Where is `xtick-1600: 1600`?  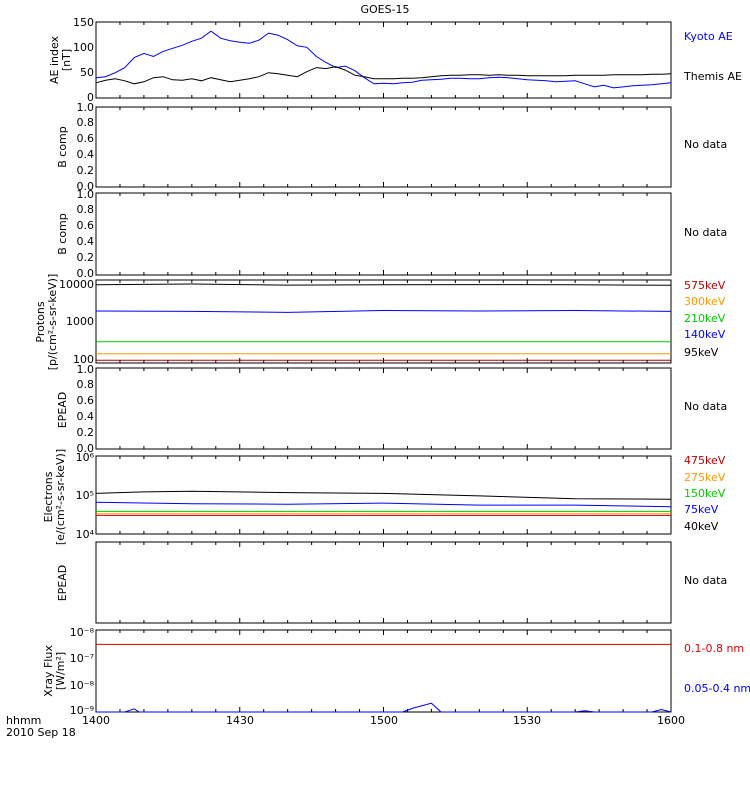
xtick-1600: 1600 is located at coordinates (671, 720).